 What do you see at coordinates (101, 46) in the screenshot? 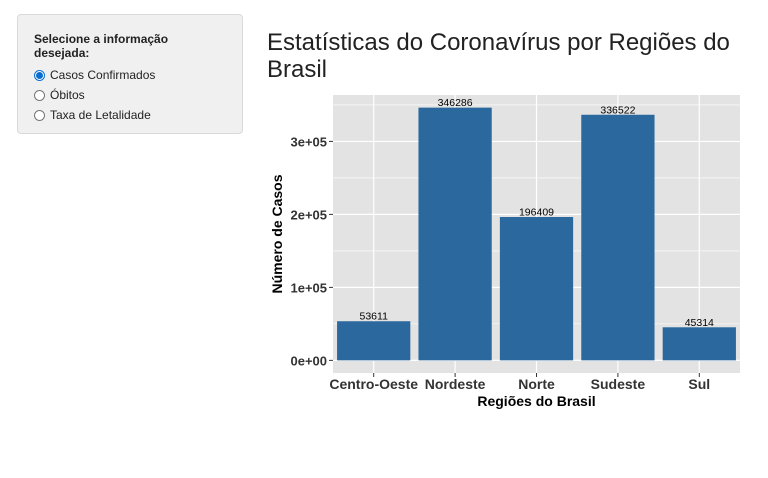
I see `input-label: Selecione a informação desejada:` at bounding box center [101, 46].